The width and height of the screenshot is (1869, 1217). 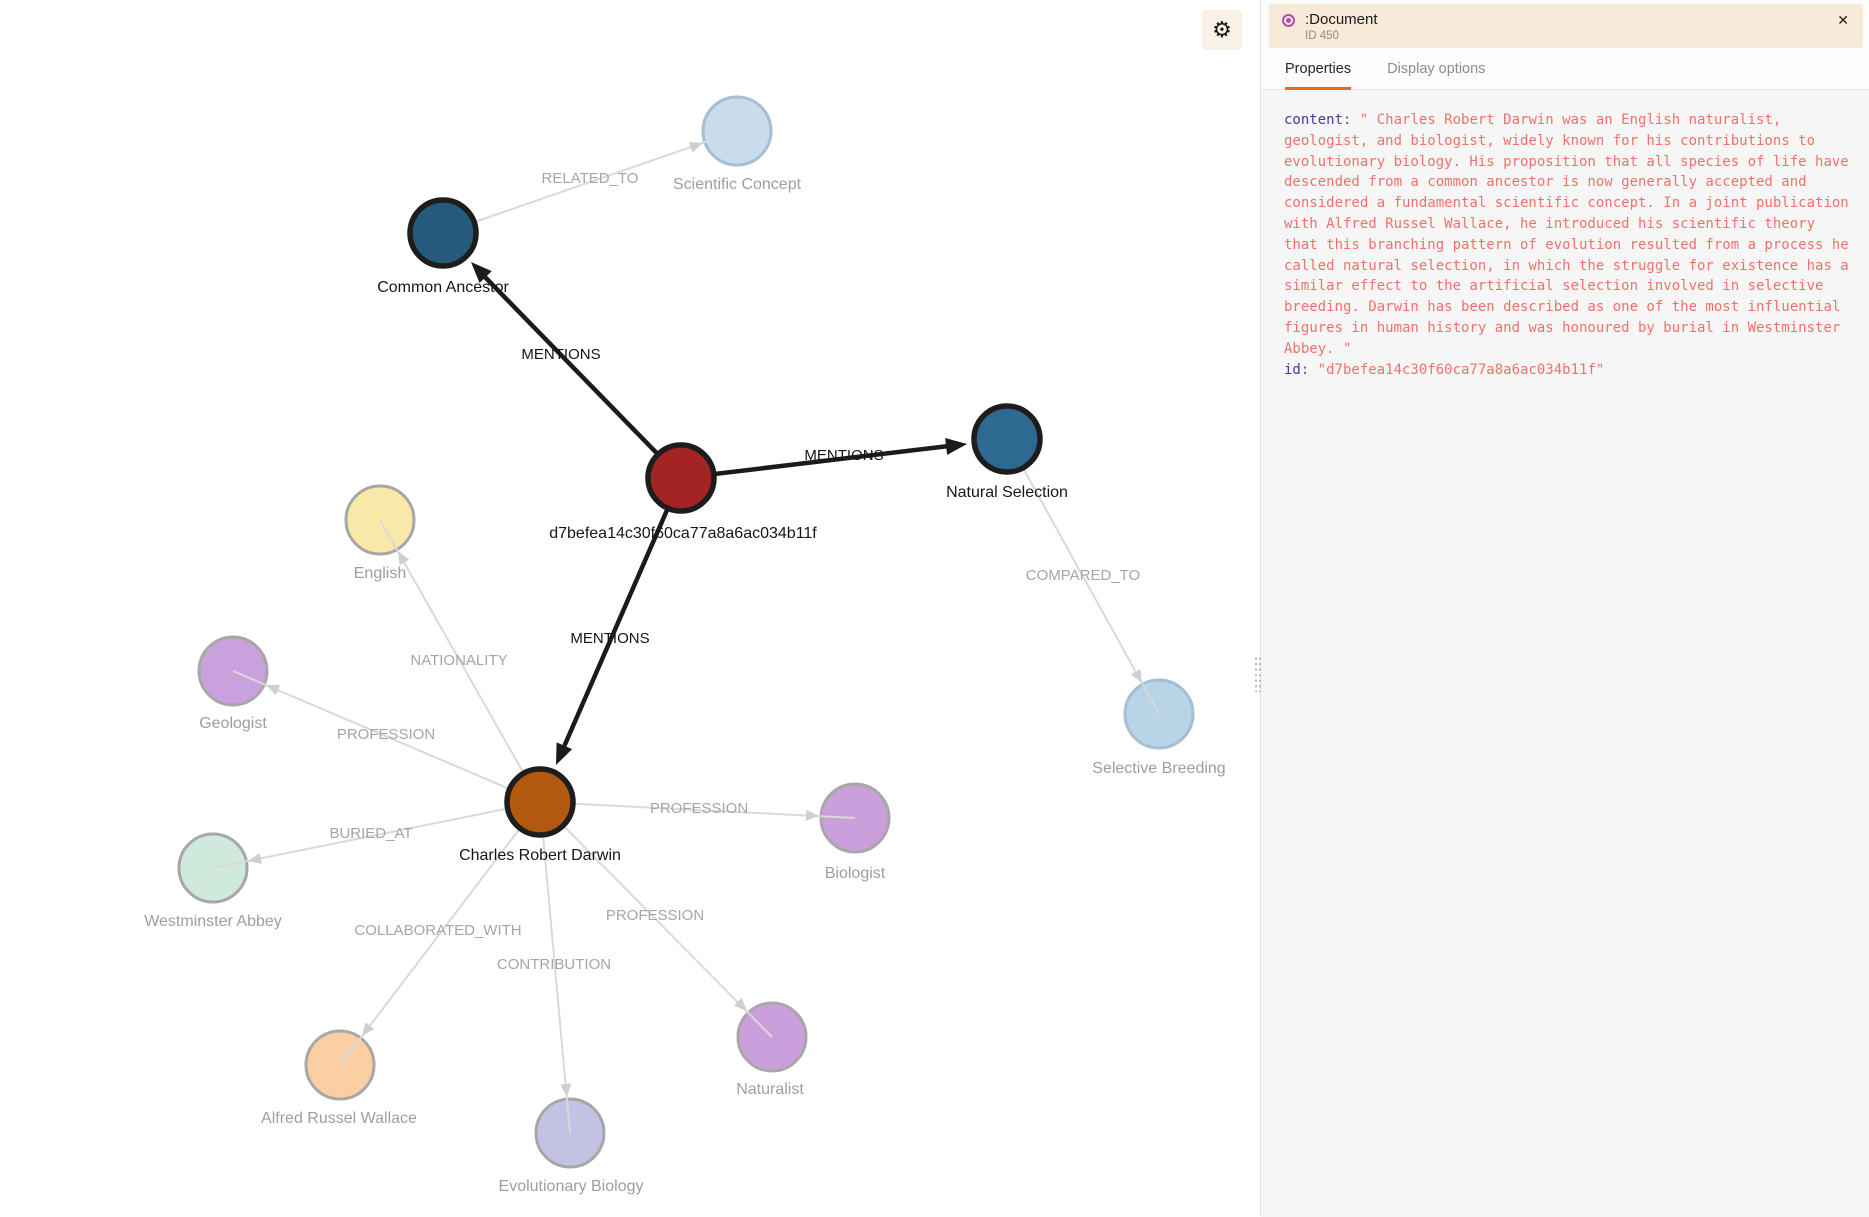 I want to click on node-label-natural-selection: Natural Selection, so click(x=1007, y=492).